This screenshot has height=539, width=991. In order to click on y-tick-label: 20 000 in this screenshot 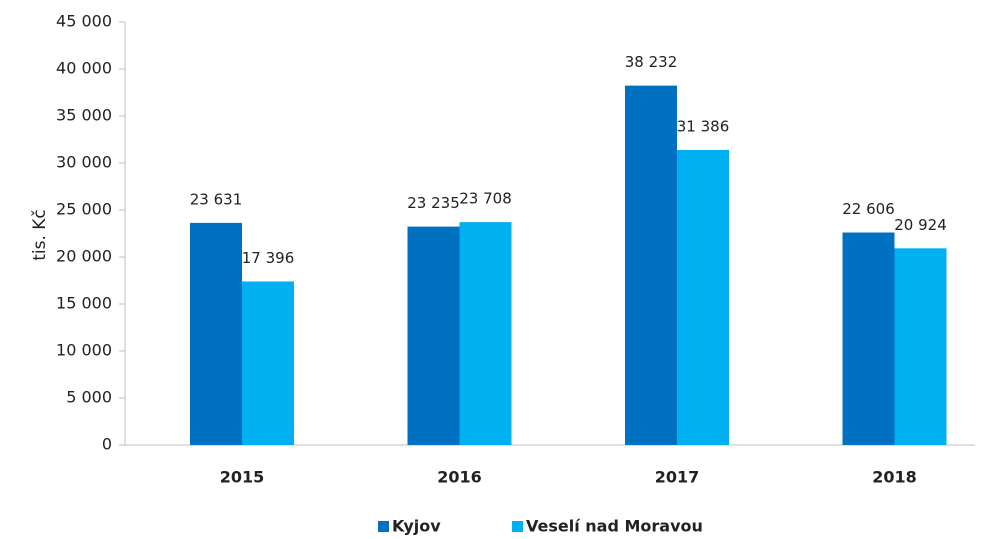, I will do `click(84, 256)`.